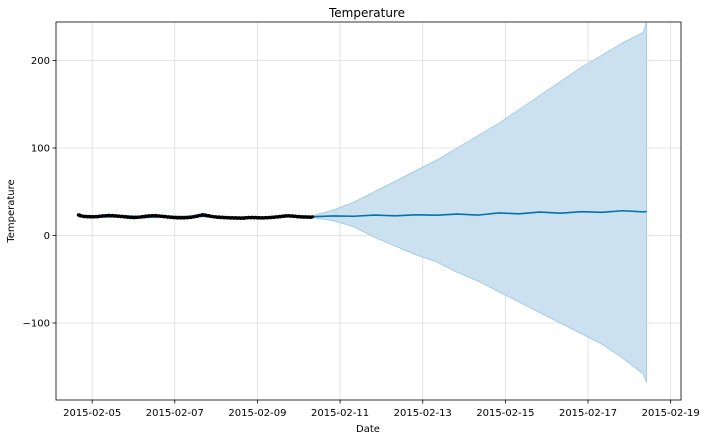 The width and height of the screenshot is (712, 440). Describe the element at coordinates (505, 413) in the screenshot. I see `x-tick-label: 2015-02-15` at that location.